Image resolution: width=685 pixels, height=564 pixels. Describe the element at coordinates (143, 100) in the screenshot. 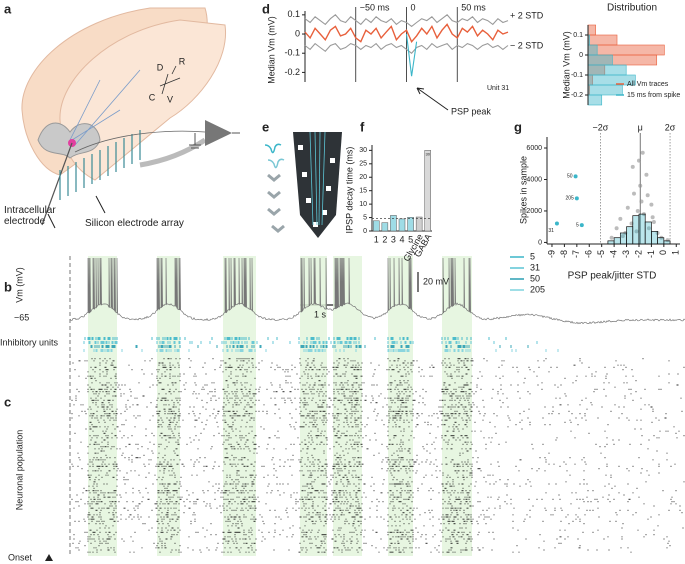

I see `cord-half` at that location.